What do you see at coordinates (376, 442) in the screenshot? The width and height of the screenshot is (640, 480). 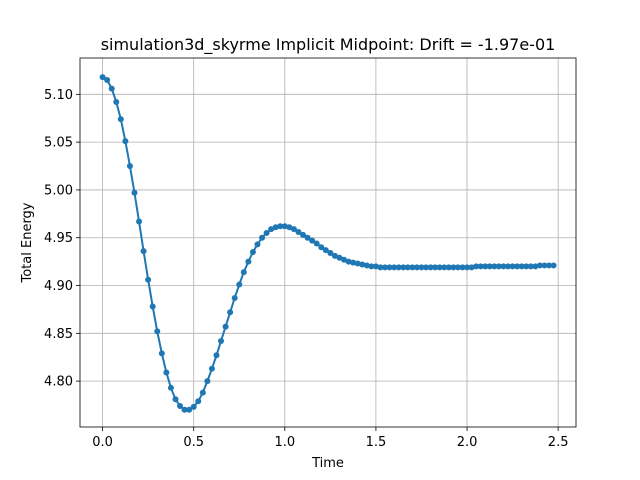 I see `x-tick-label: 1.5` at bounding box center [376, 442].